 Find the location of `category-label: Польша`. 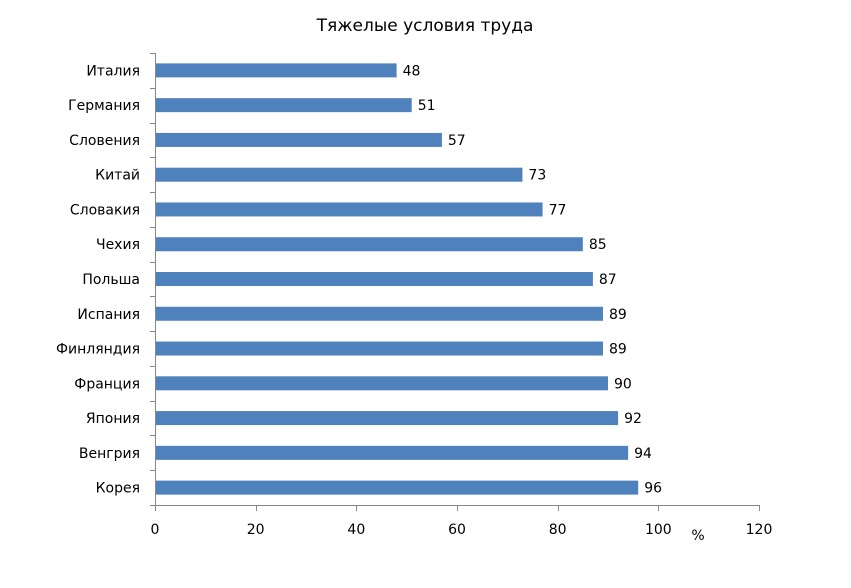

category-label: Польша is located at coordinates (111, 280).